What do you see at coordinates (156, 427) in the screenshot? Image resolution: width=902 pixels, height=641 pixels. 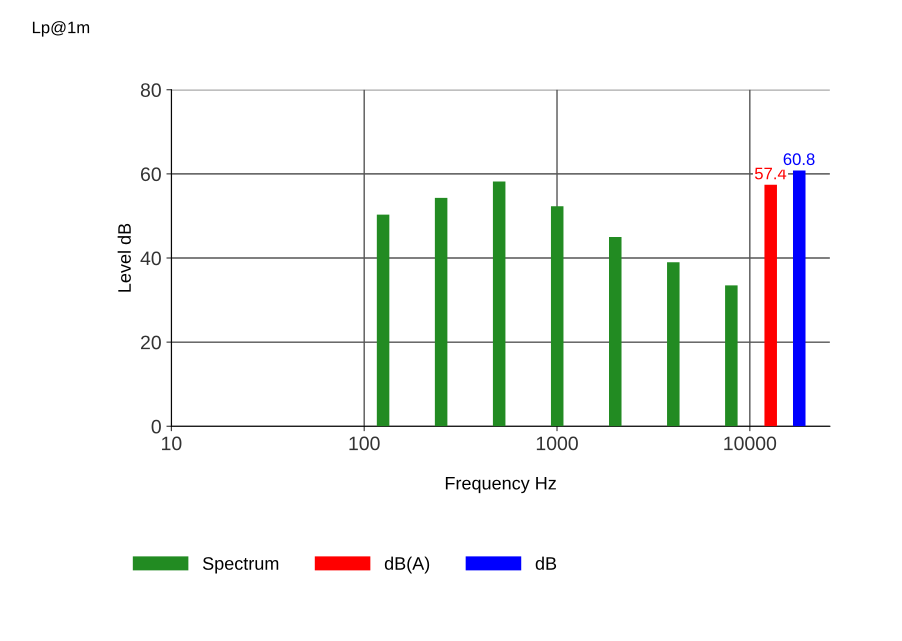 I see `y-tick-label: 0` at bounding box center [156, 427].